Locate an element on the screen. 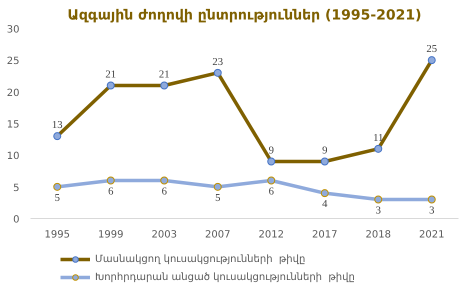 The image size is (473, 289). y-tick-label: 30 is located at coordinates (13, 30).